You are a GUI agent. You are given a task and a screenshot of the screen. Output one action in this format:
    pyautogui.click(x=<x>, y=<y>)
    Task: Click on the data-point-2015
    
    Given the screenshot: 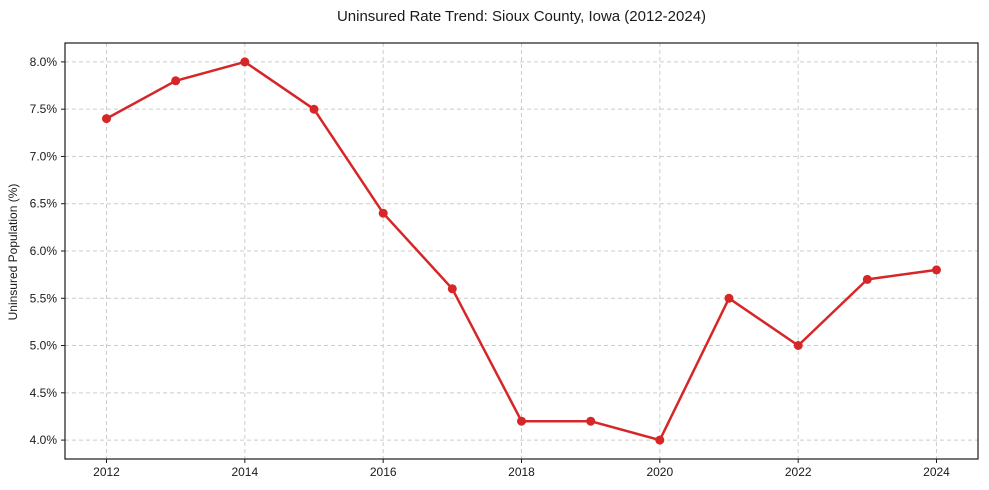 What is the action you would take?
    pyautogui.click(x=314, y=109)
    